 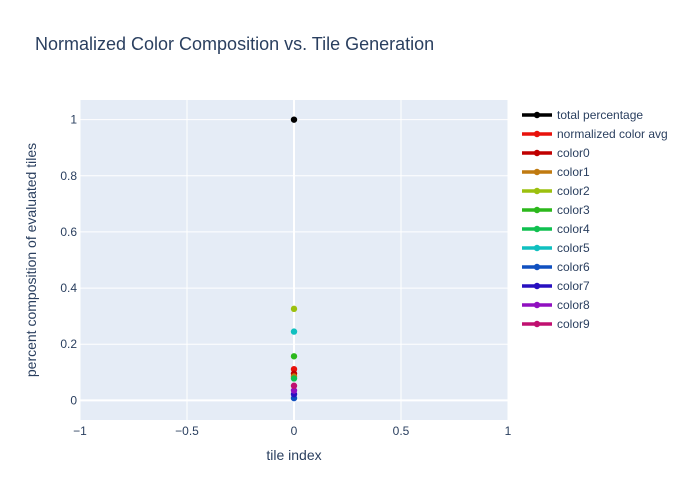 What do you see at coordinates (73, 120) in the screenshot?
I see `y-tick-label: 1` at bounding box center [73, 120].